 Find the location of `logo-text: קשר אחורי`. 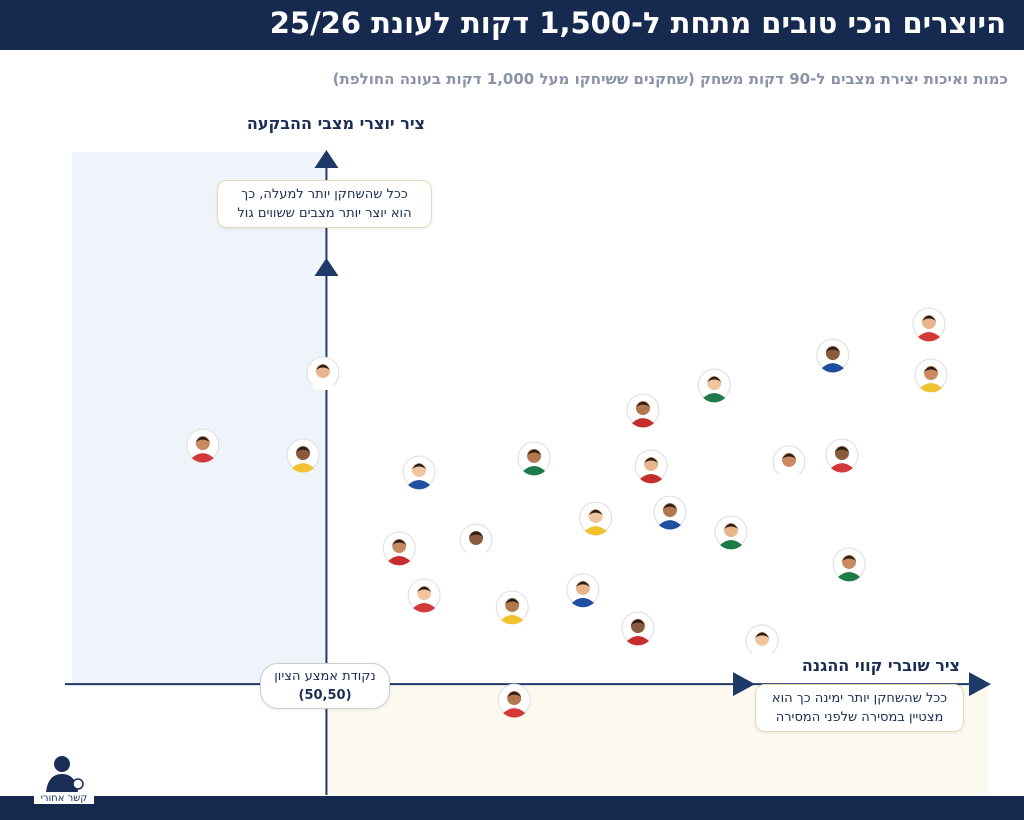

logo-text: קשר אחורי is located at coordinates (64, 798).